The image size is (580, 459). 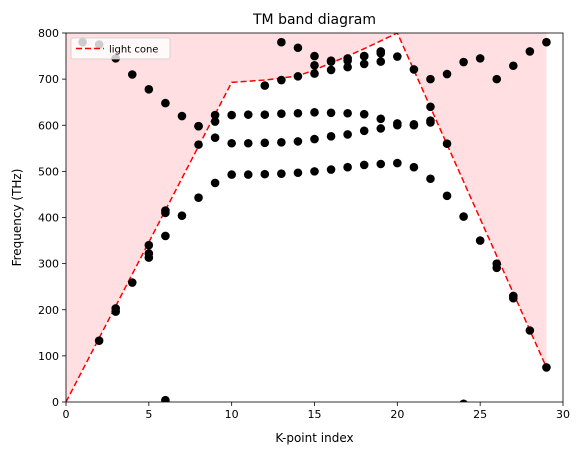 What do you see at coordinates (48, 310) in the screenshot?
I see `y-tick-label: 200` at bounding box center [48, 310].